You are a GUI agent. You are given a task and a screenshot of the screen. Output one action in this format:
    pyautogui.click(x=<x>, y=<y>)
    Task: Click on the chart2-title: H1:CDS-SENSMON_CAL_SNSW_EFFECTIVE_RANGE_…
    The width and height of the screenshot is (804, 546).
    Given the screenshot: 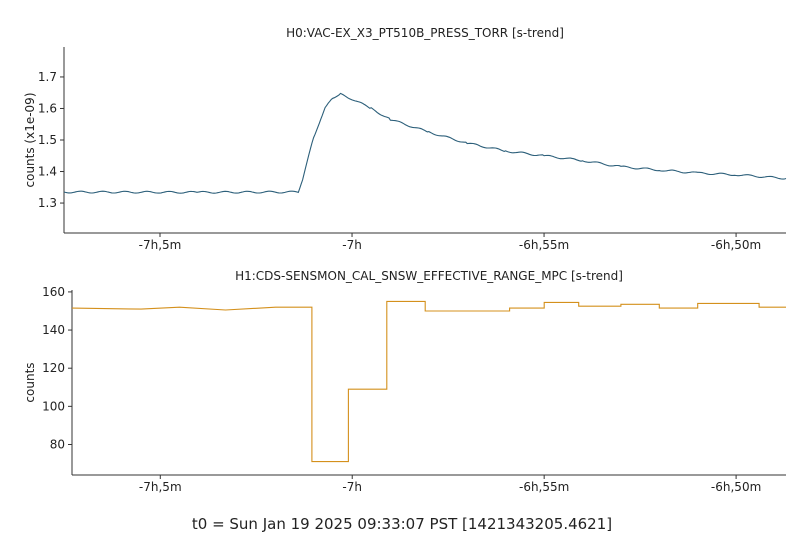 What is the action you would take?
    pyautogui.click(x=429, y=276)
    